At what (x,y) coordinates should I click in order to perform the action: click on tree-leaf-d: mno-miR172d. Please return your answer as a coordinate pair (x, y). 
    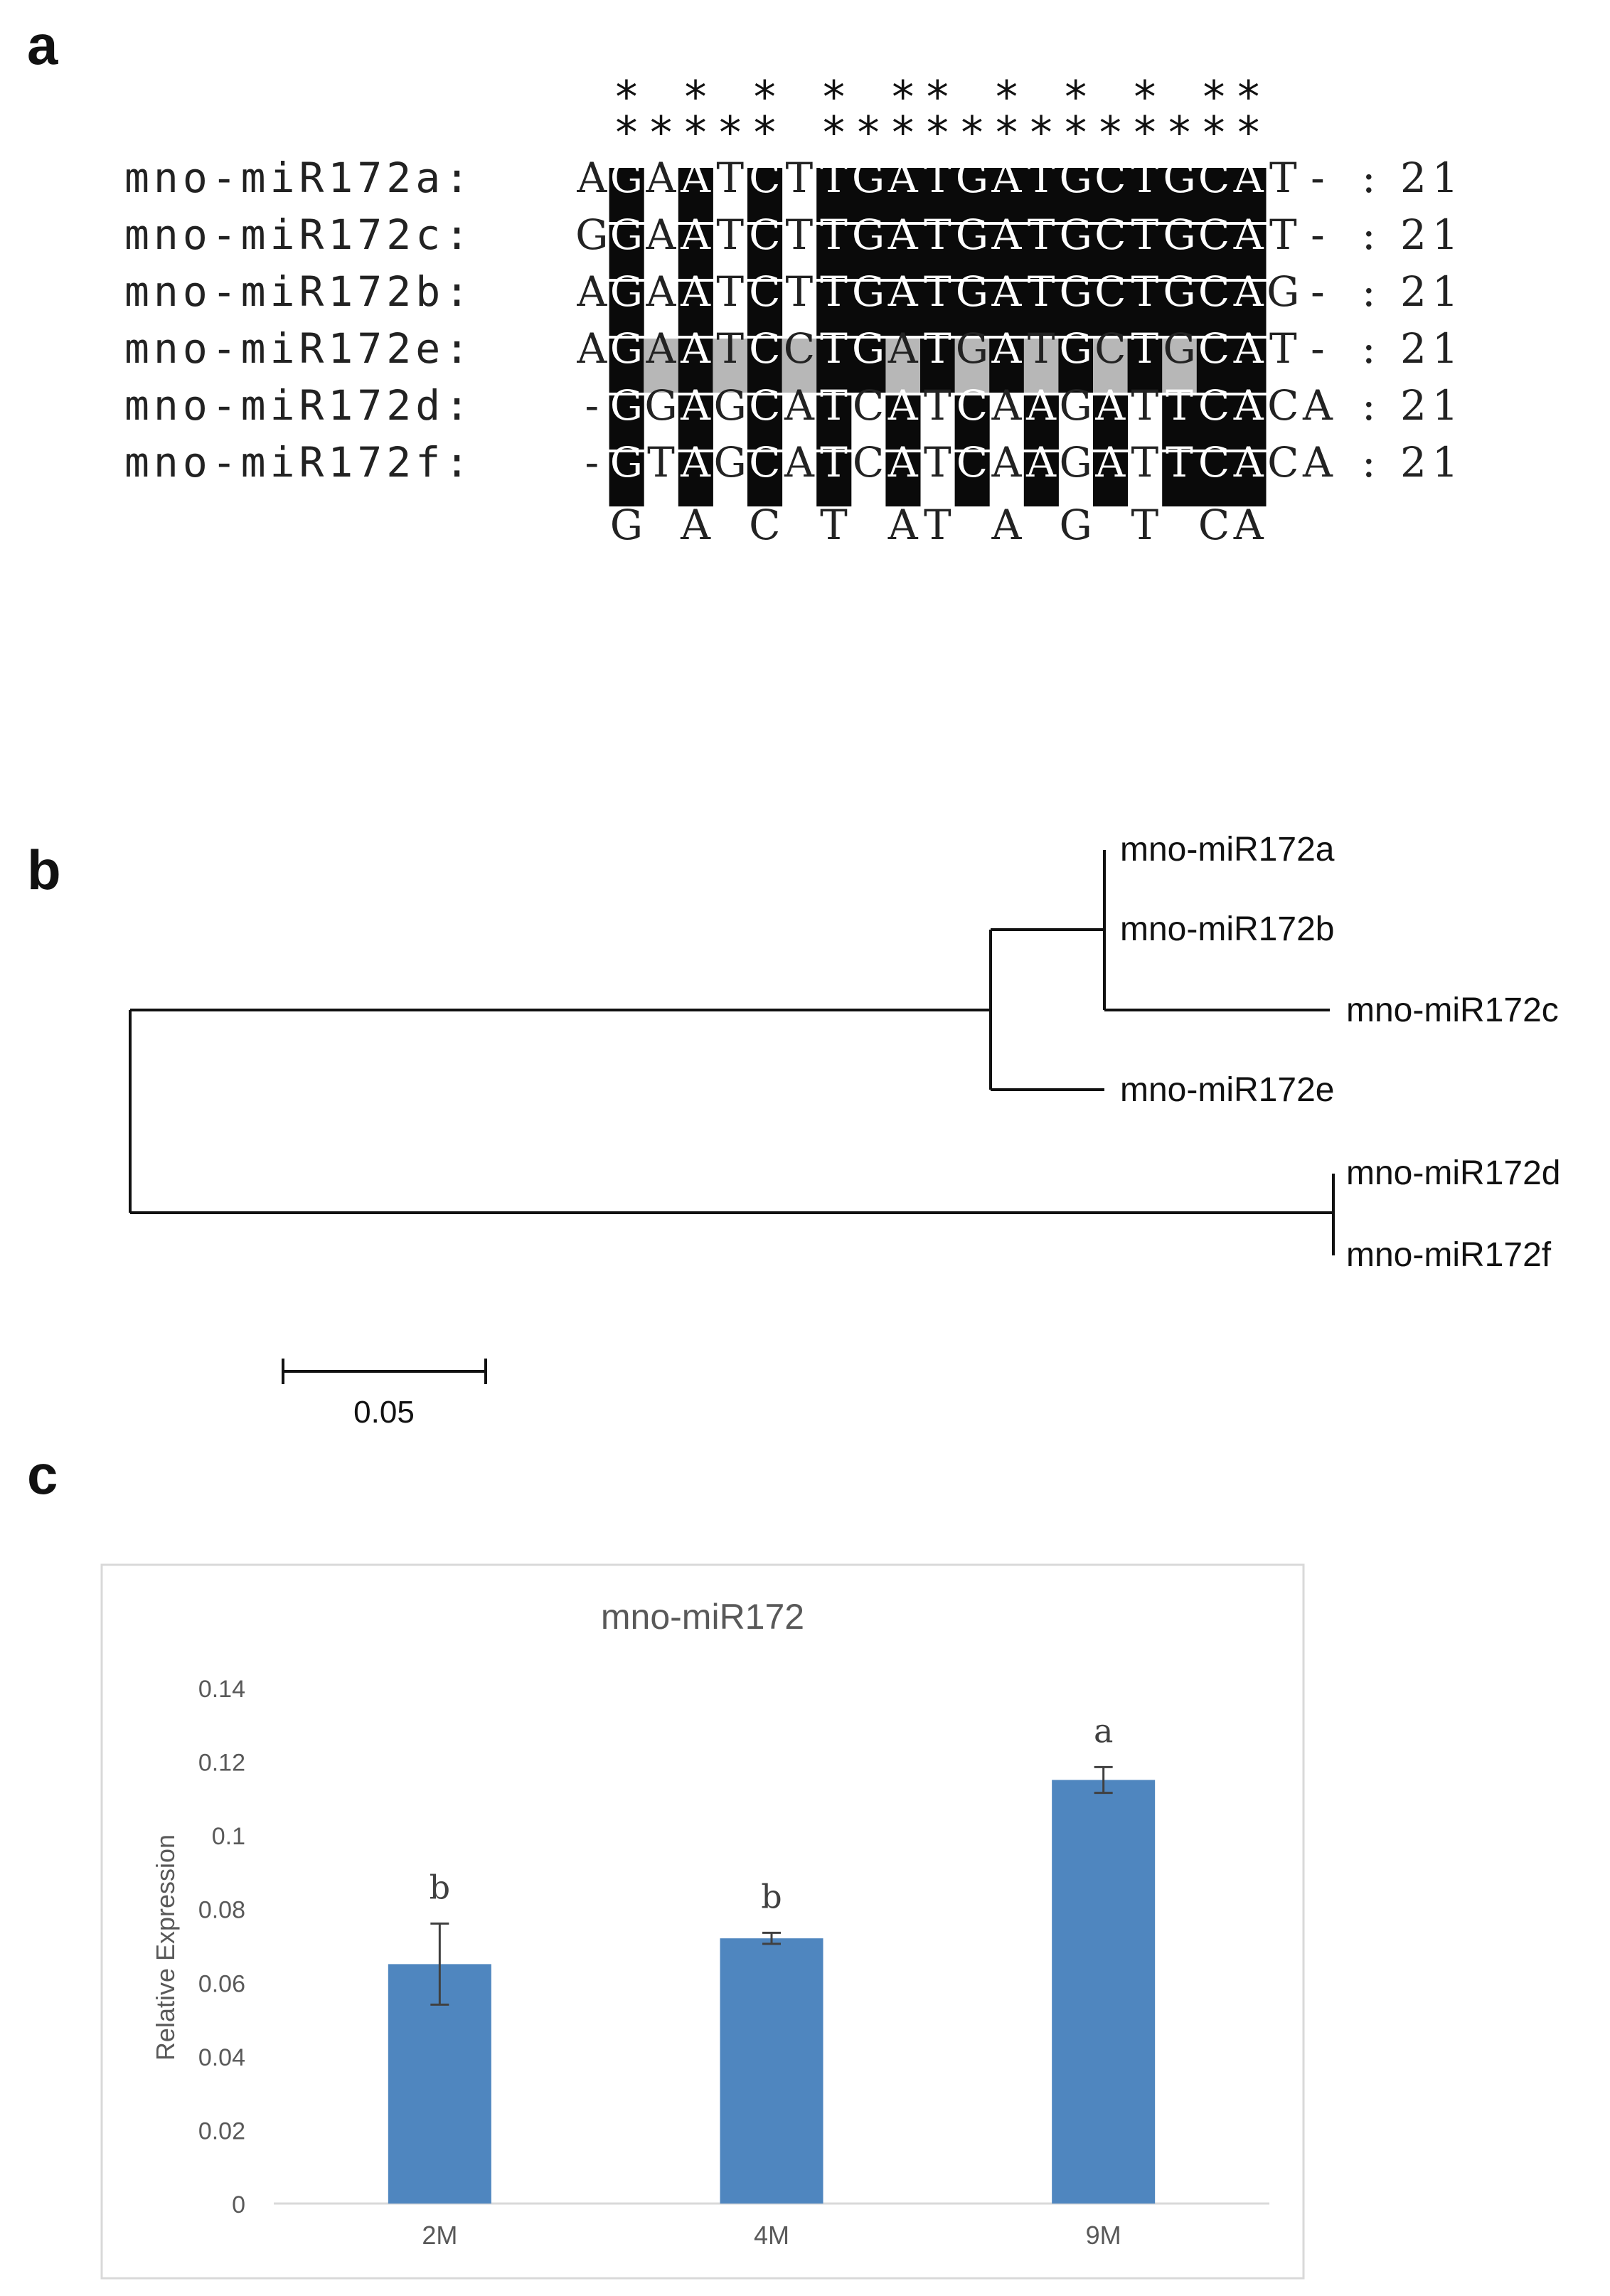
    Looking at the image, I should click on (1453, 1173).